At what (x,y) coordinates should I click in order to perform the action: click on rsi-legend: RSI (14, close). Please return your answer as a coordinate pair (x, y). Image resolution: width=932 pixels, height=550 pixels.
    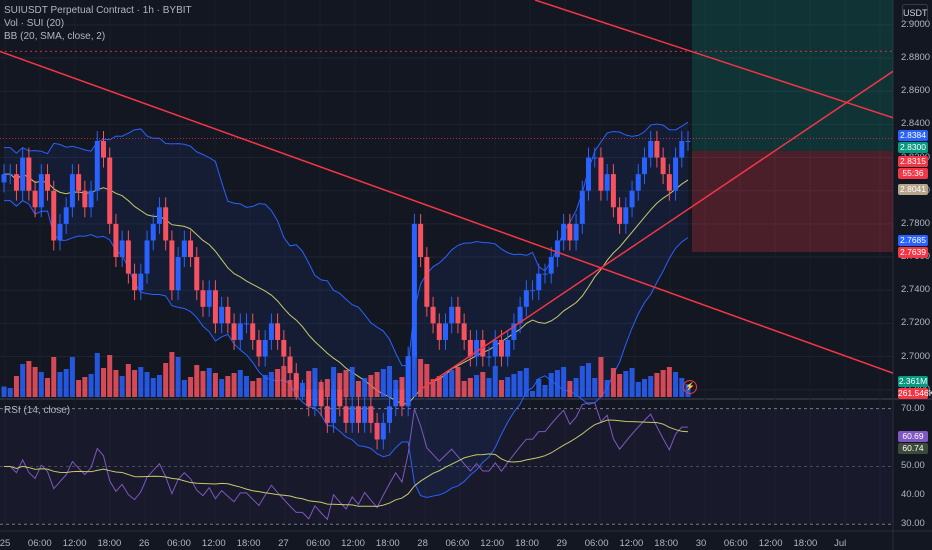
    Looking at the image, I should click on (37, 410).